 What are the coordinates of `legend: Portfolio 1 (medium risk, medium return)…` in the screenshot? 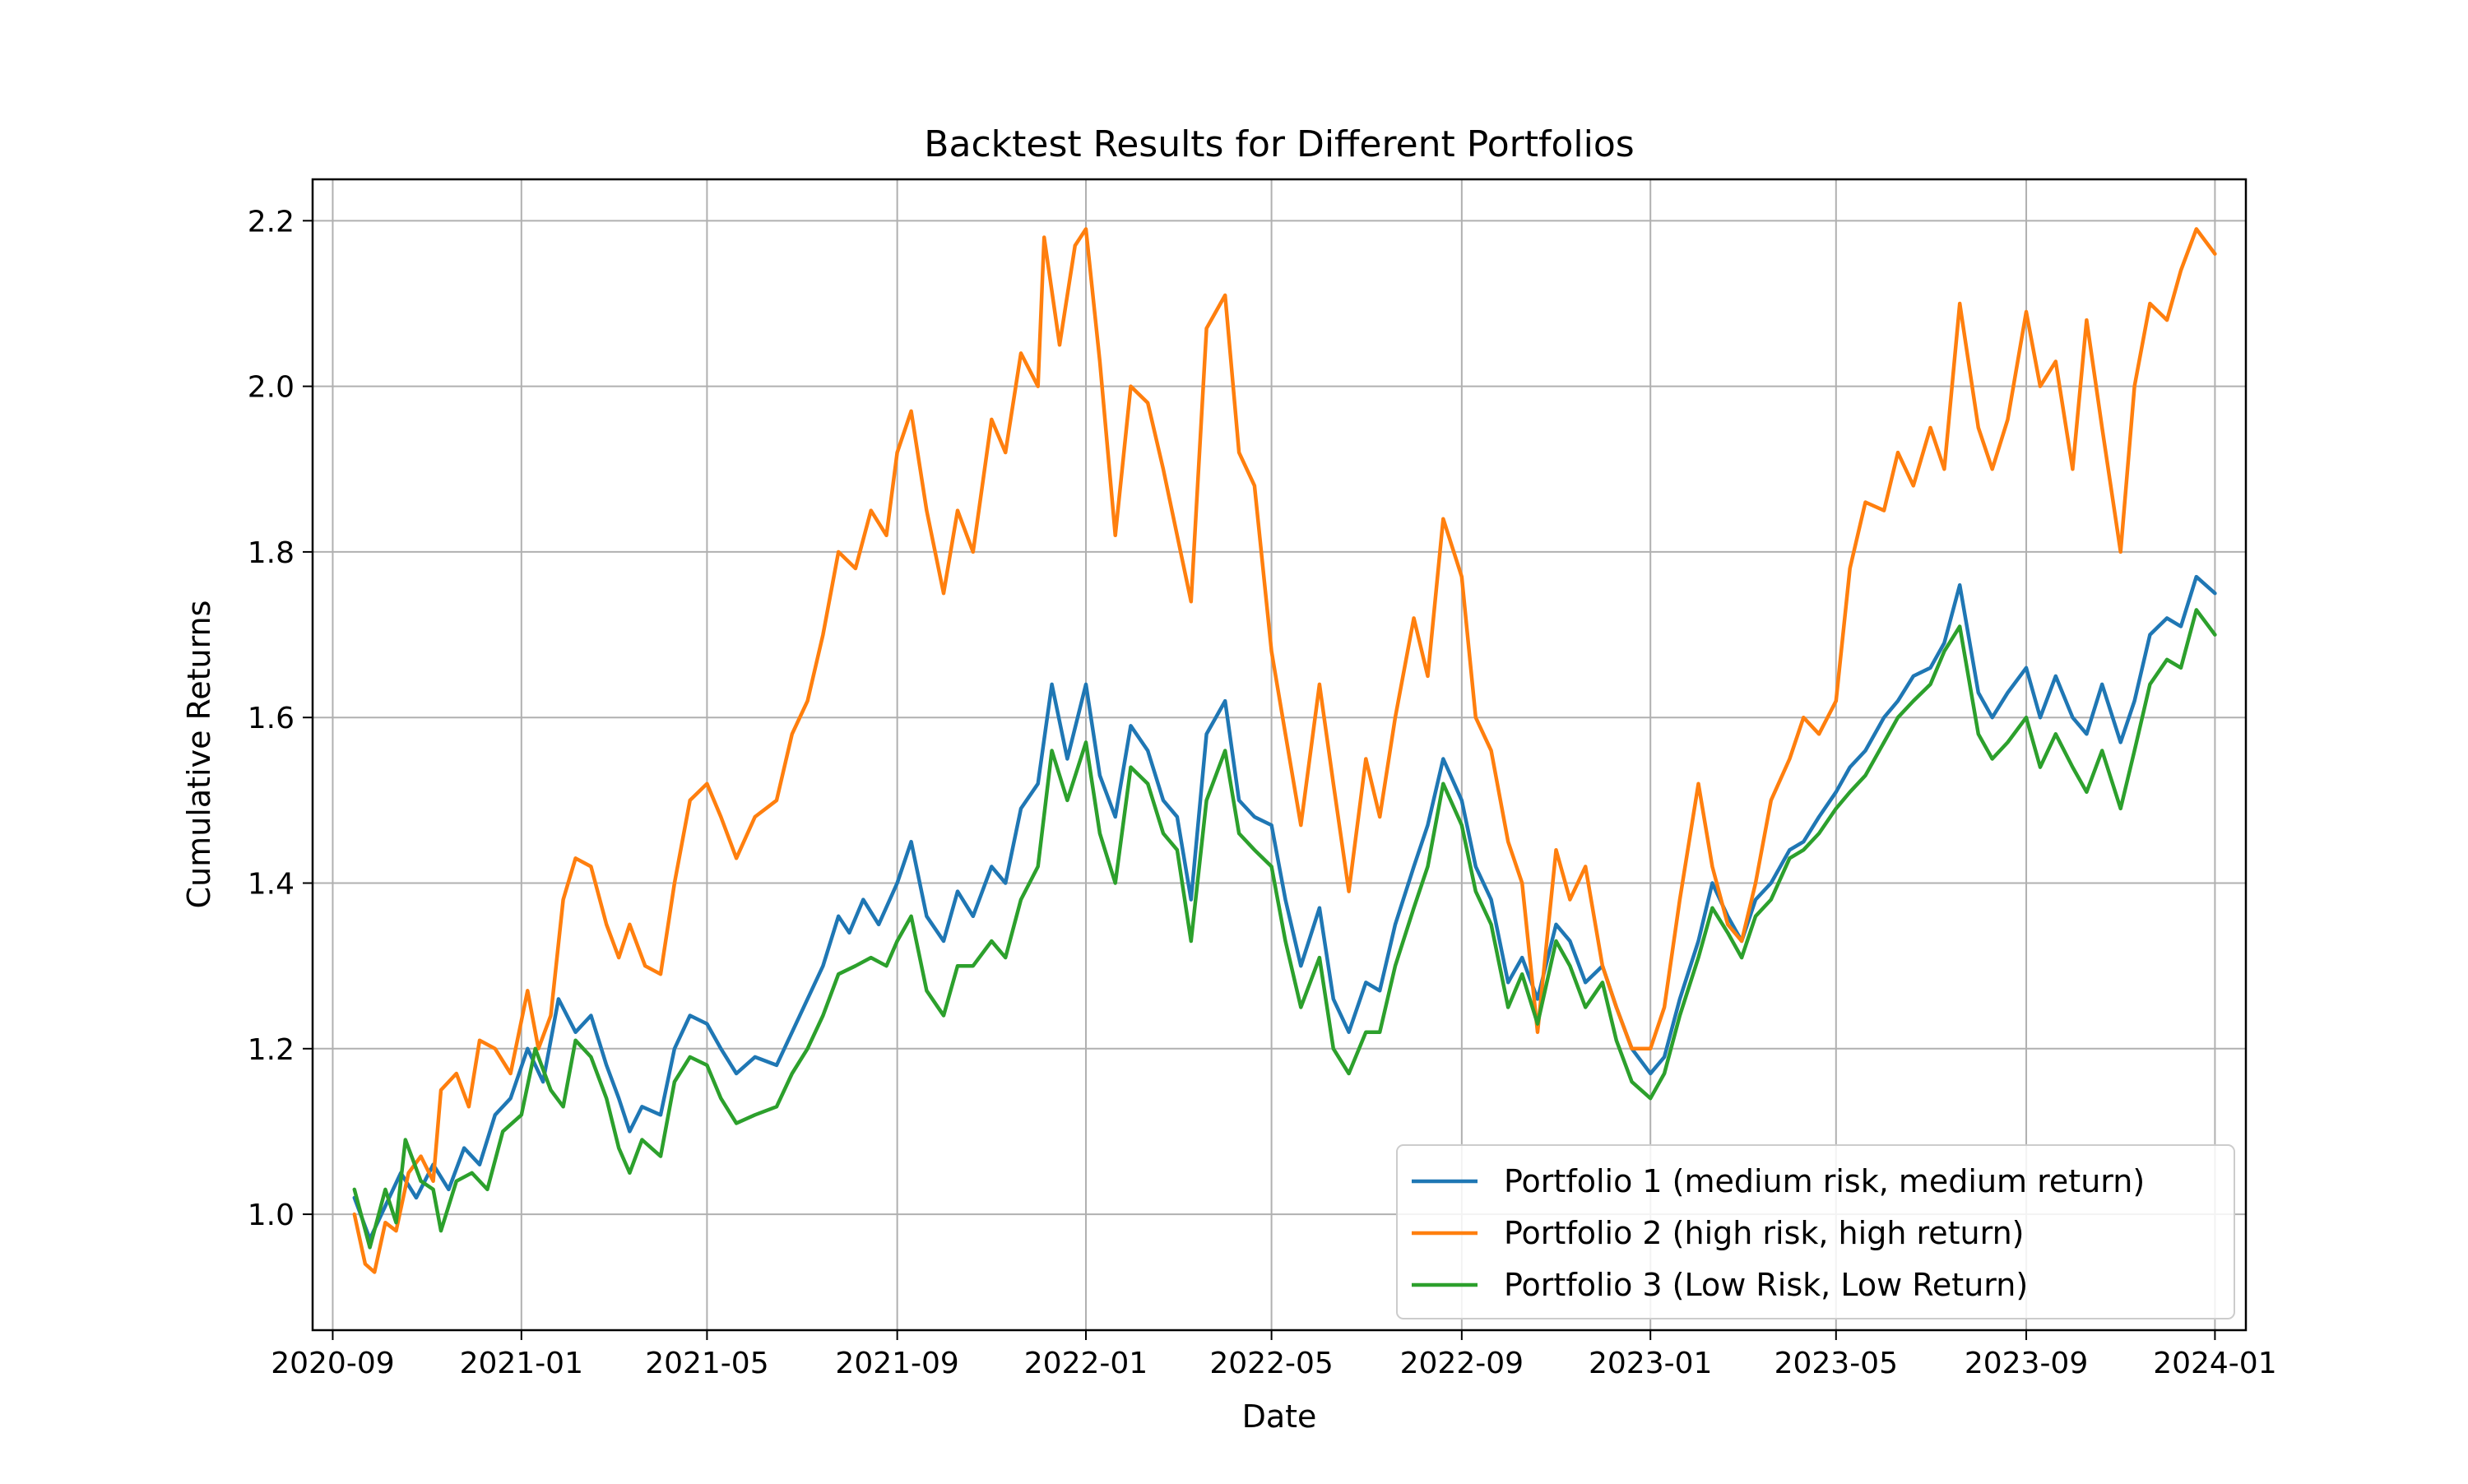 It's located at (1815, 1231).